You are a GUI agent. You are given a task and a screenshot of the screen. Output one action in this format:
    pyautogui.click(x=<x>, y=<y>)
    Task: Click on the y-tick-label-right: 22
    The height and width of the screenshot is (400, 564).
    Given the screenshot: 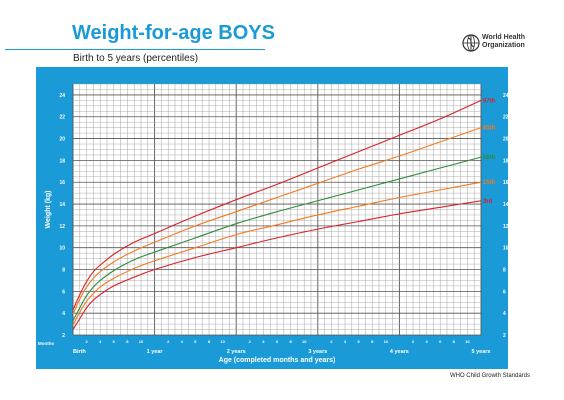 What is the action you would take?
    pyautogui.click(x=505, y=118)
    